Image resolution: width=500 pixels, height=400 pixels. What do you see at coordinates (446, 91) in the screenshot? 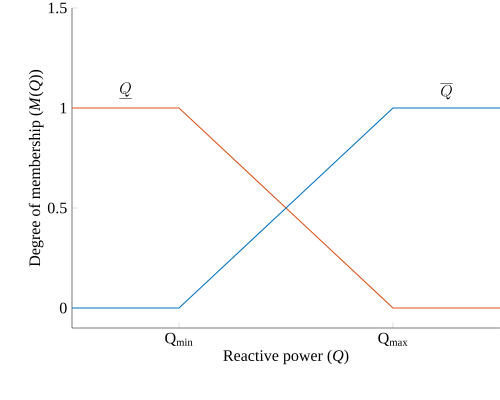
I see `series-label: $\overline{Q}$` at bounding box center [446, 91].